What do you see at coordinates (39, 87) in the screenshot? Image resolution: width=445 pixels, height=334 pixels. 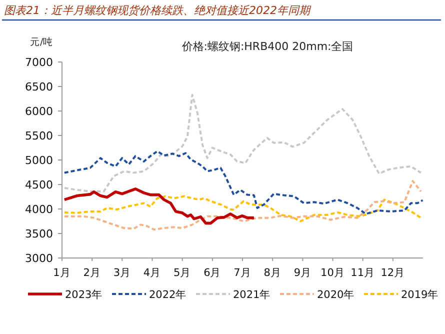 I see `y-tick-label: 6500` at bounding box center [39, 87].